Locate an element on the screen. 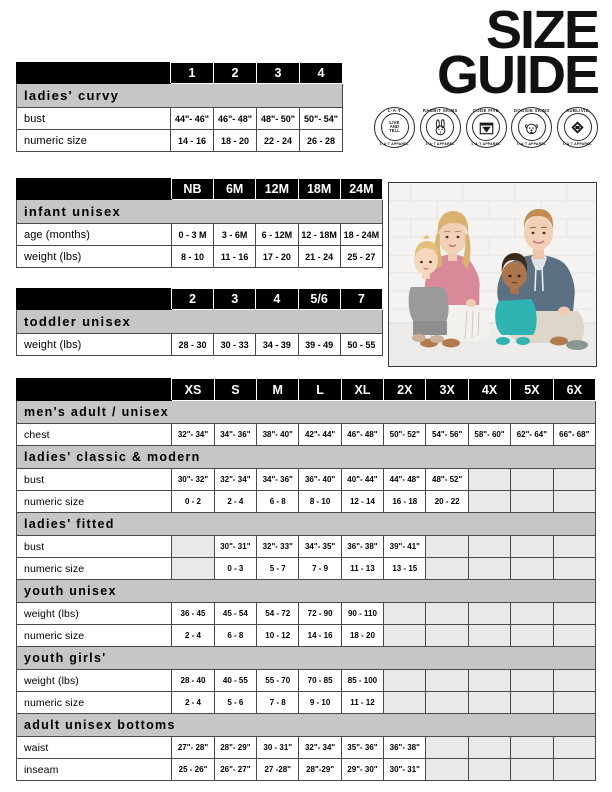  table-cell: 30"- 31" is located at coordinates (235, 546).